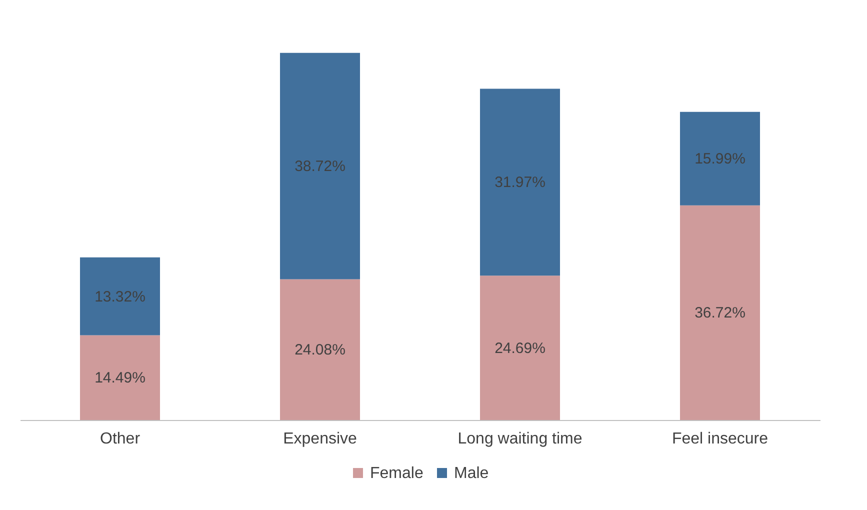 Image resolution: width=867 pixels, height=510 pixels. Describe the element at coordinates (320, 439) in the screenshot. I see `x-tick-label: Expensive` at that location.